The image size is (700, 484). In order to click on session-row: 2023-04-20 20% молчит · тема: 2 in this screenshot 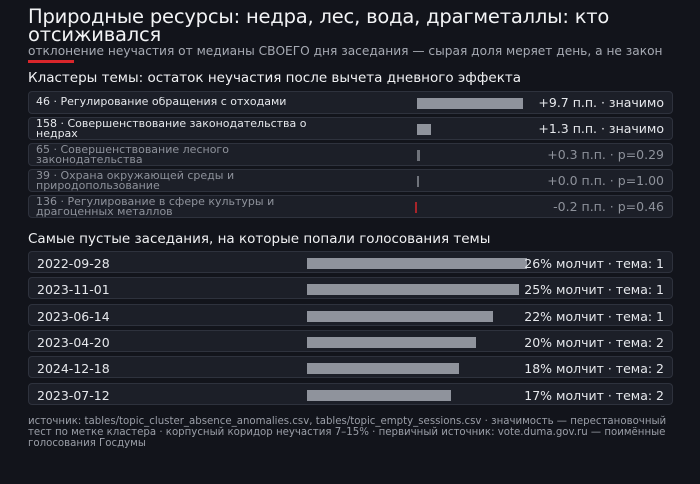, I will do `click(350, 340)`.